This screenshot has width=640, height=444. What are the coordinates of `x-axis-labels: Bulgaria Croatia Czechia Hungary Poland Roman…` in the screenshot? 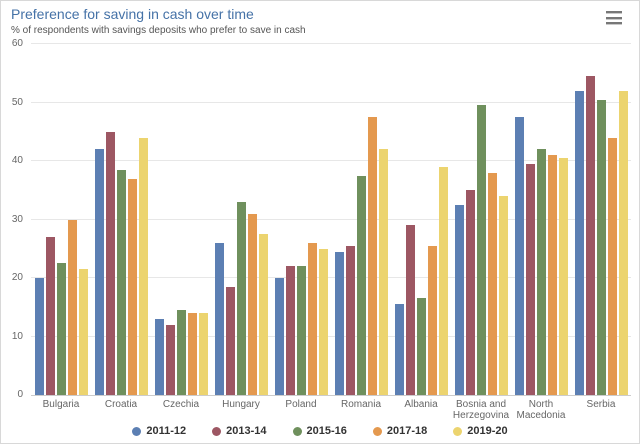 It's located at (331, 410).